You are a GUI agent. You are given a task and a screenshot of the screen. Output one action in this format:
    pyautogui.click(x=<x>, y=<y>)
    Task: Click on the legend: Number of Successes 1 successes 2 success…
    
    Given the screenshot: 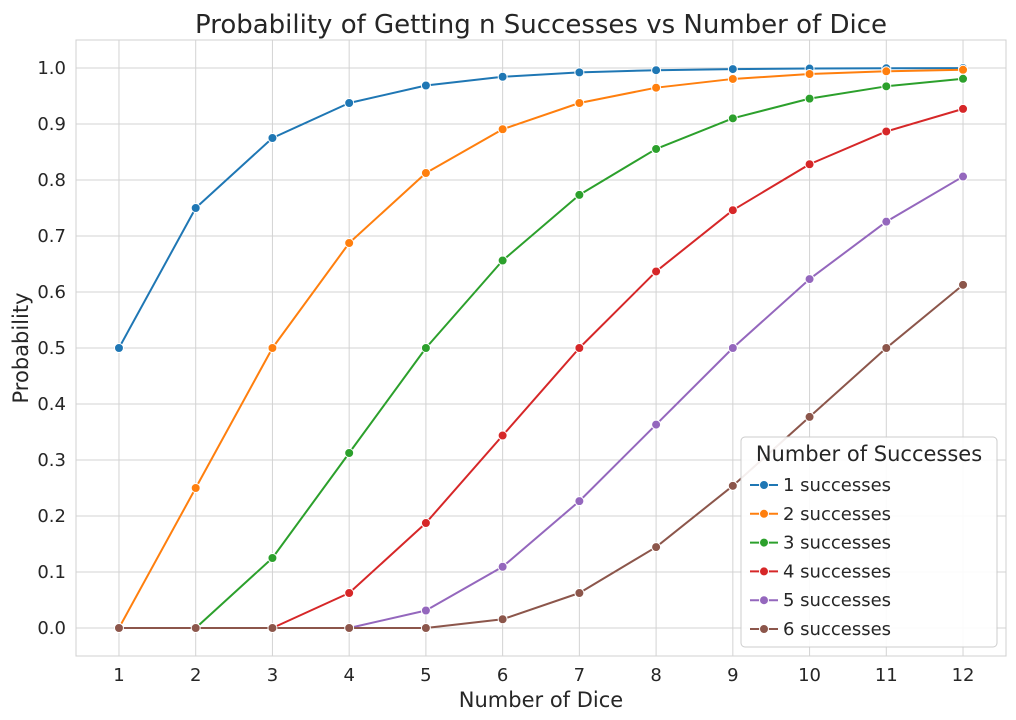 What is the action you would take?
    pyautogui.click(x=869, y=542)
    